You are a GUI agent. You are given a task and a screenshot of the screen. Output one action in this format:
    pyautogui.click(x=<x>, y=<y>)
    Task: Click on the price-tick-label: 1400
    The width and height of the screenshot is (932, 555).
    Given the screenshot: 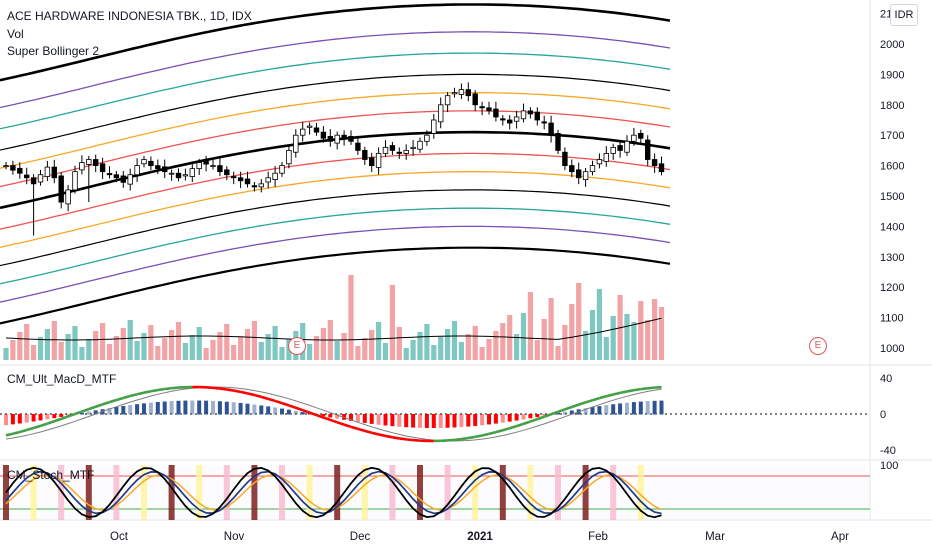 What is the action you would take?
    pyautogui.click(x=892, y=227)
    